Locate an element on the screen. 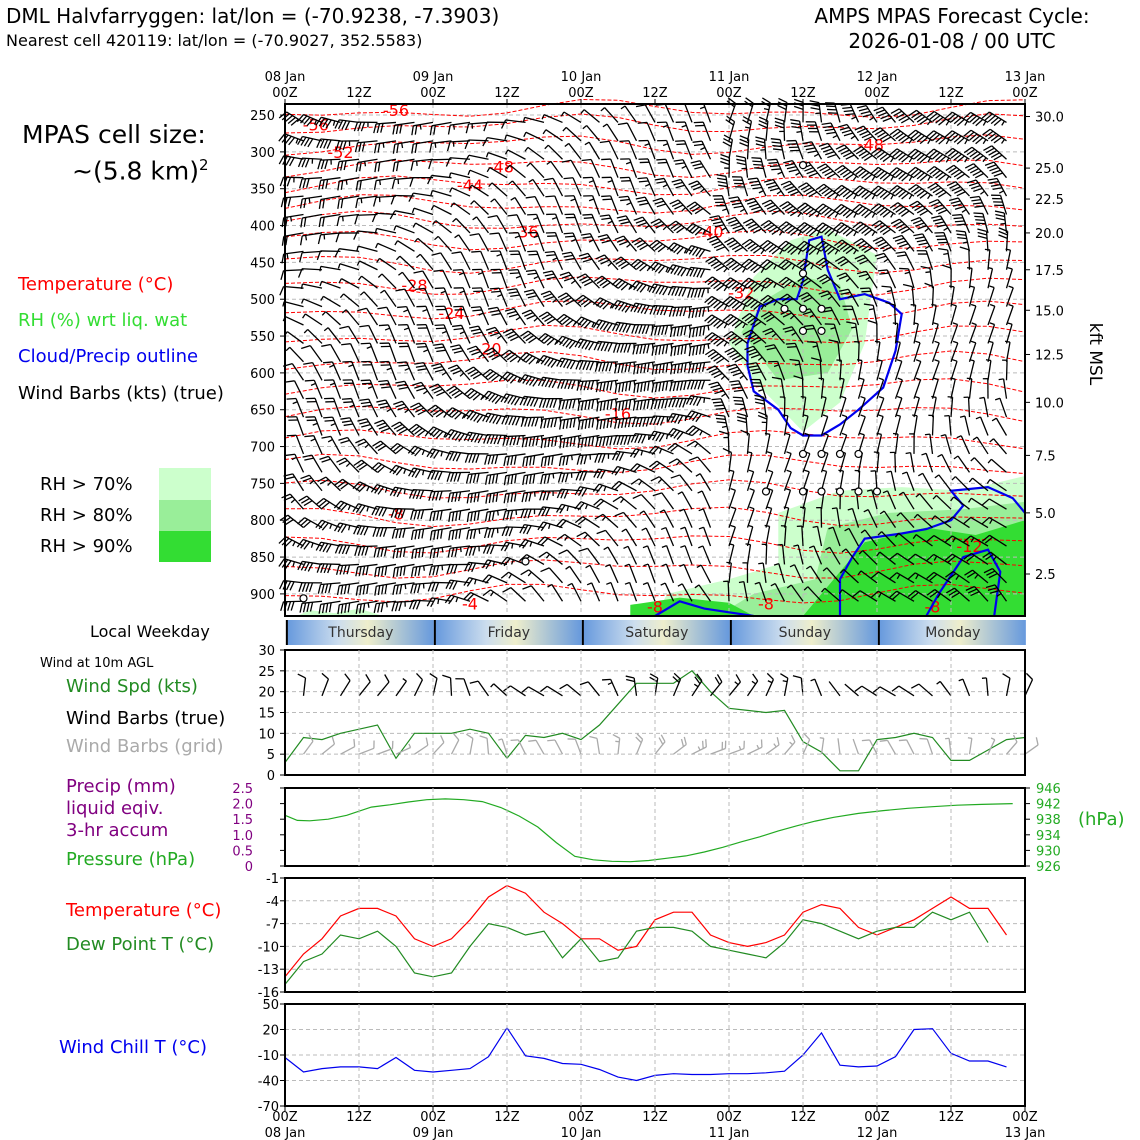 This screenshot has height=1140, width=1140. rh-80-swatch is located at coordinates (185, 515).